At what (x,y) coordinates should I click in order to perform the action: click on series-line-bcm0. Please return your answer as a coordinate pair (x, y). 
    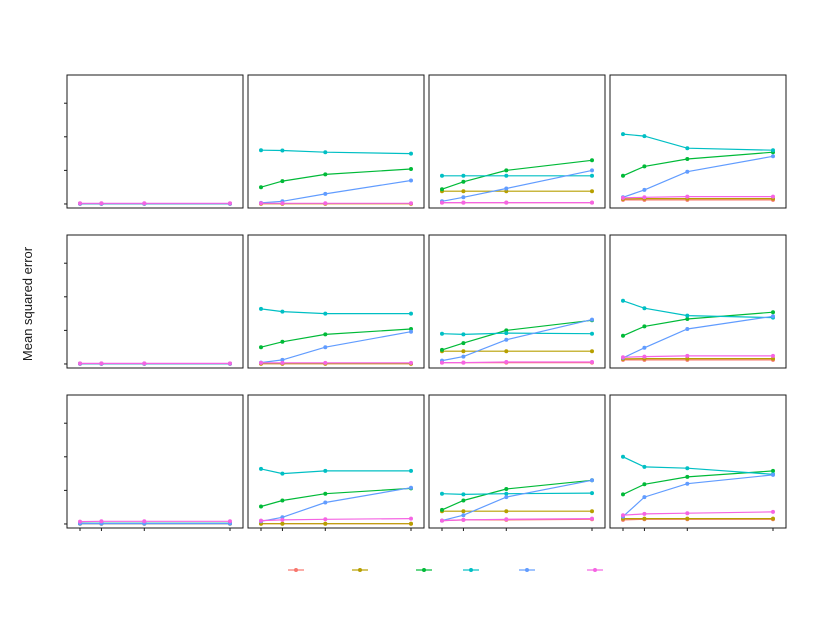
    Looking at the image, I should click on (697, 519).